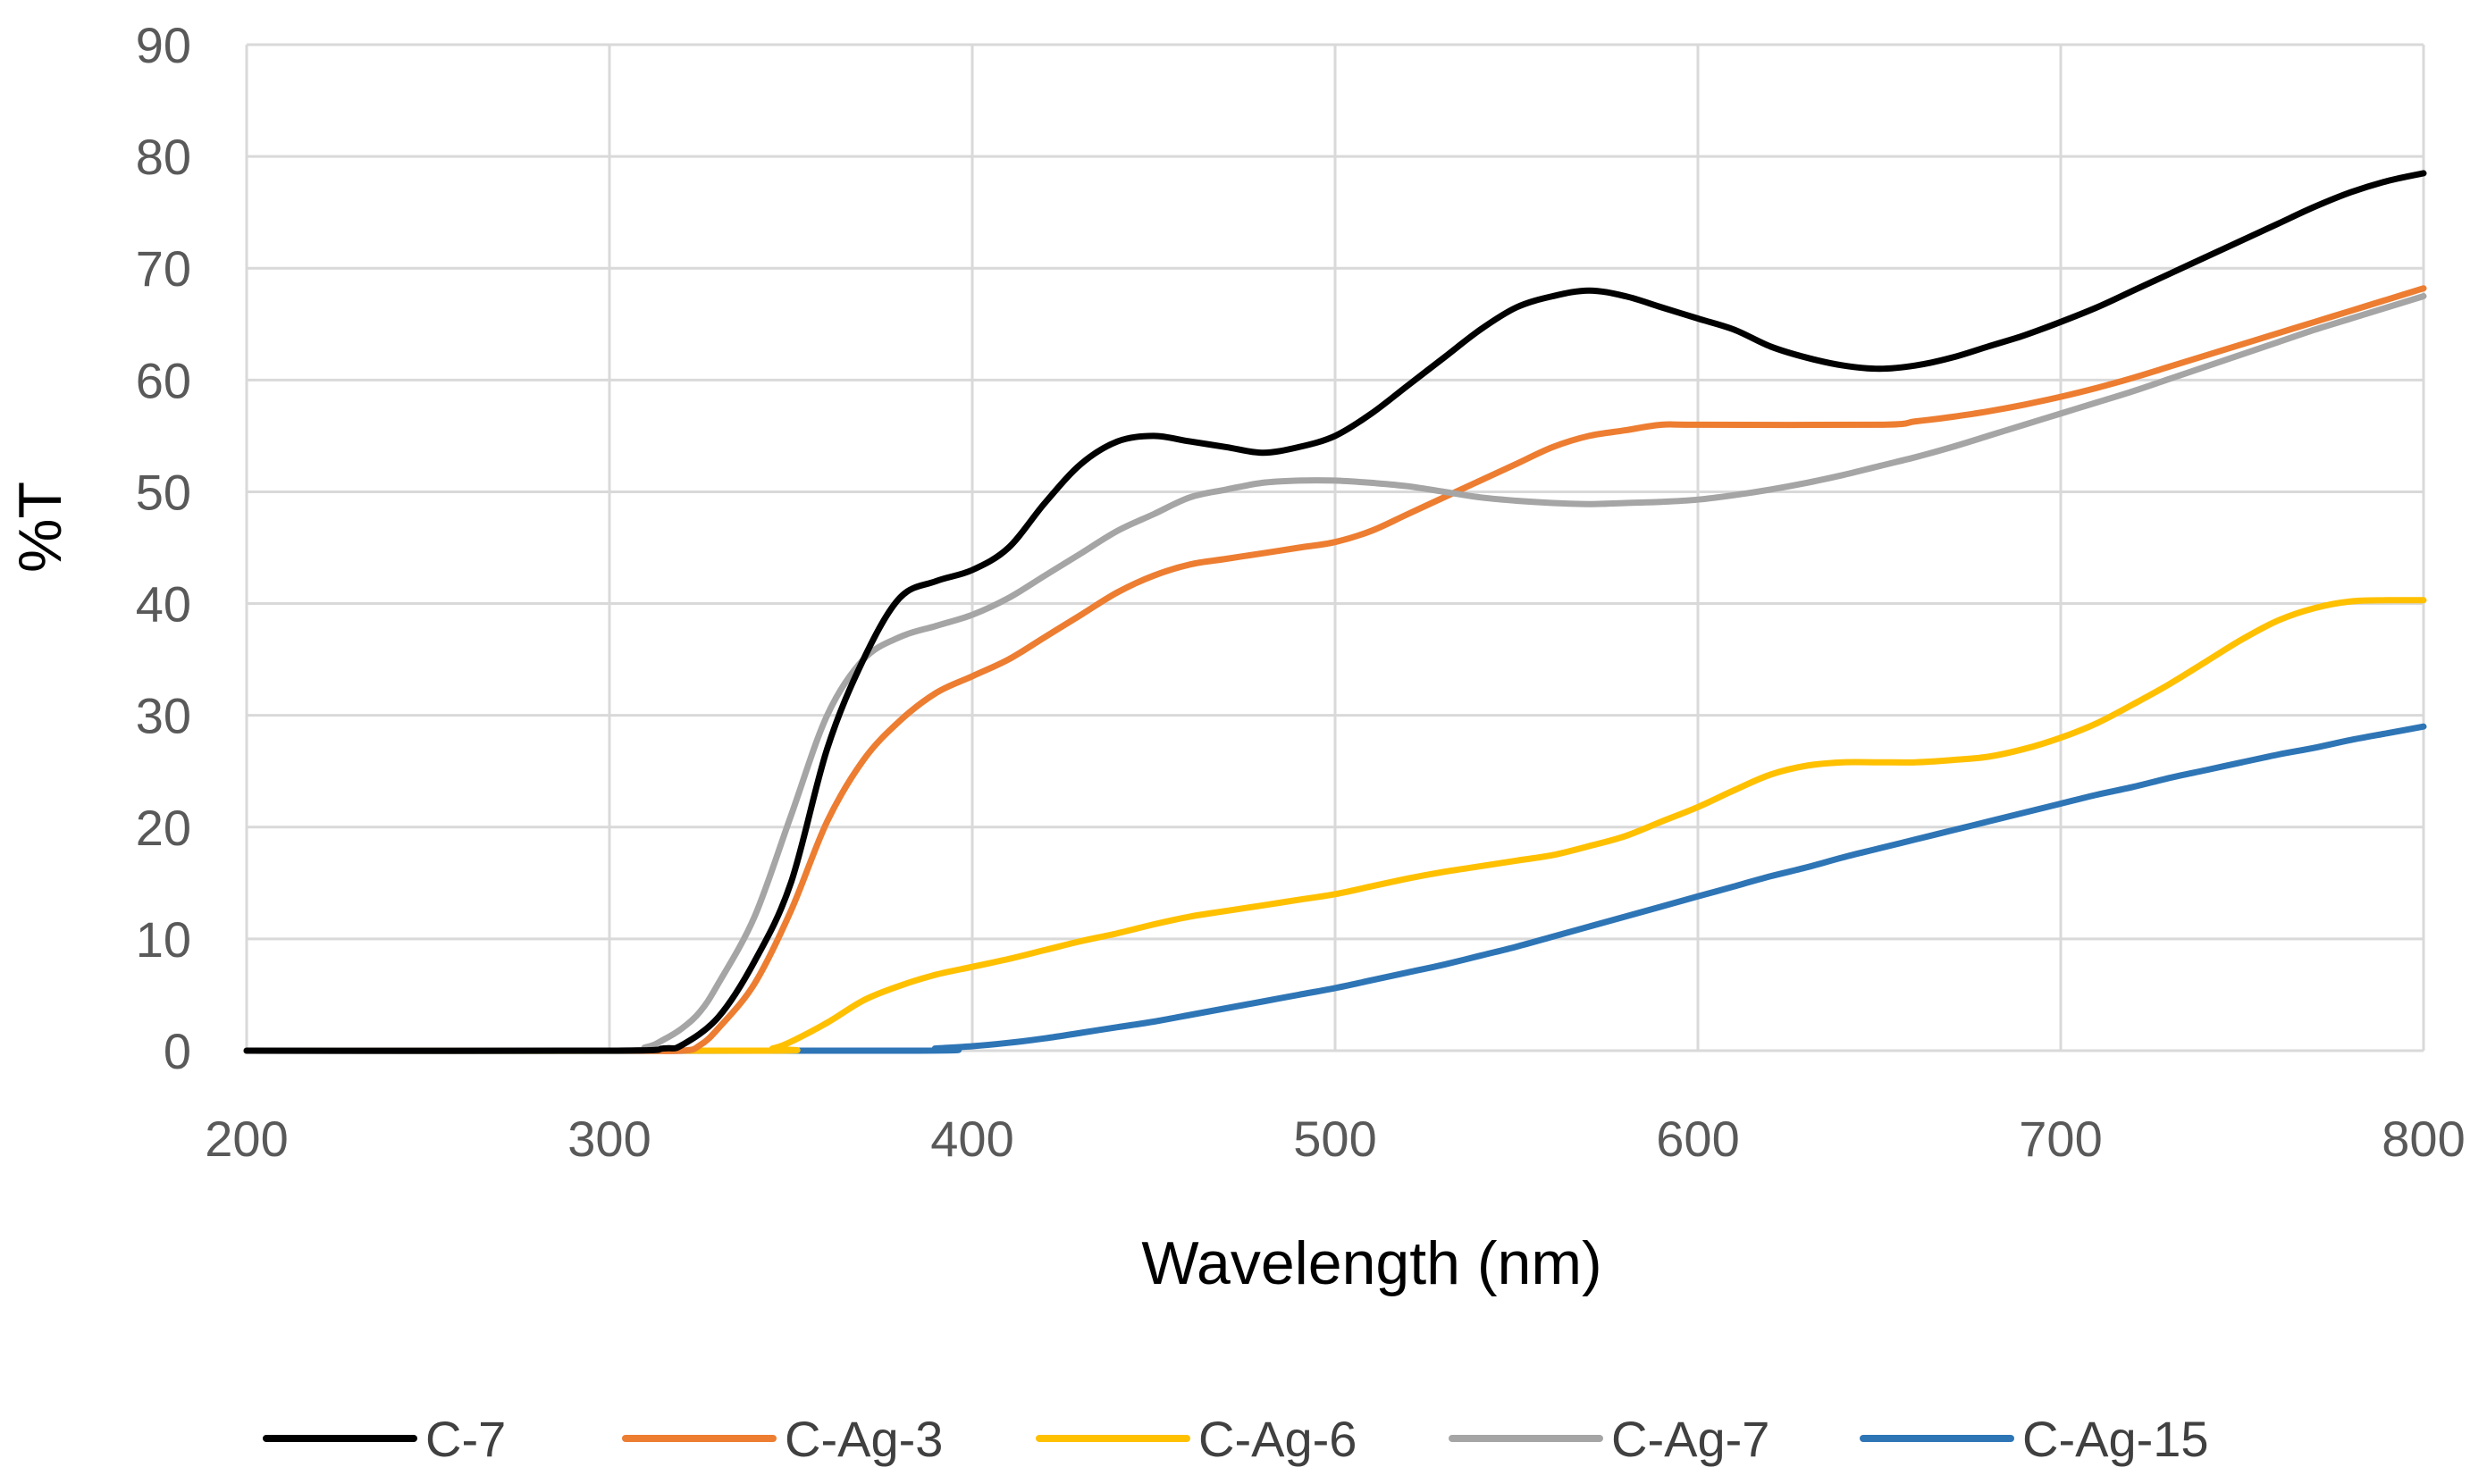  I want to click on legend-label-c-ag-6: C-Ag-6, so click(1277, 1439).